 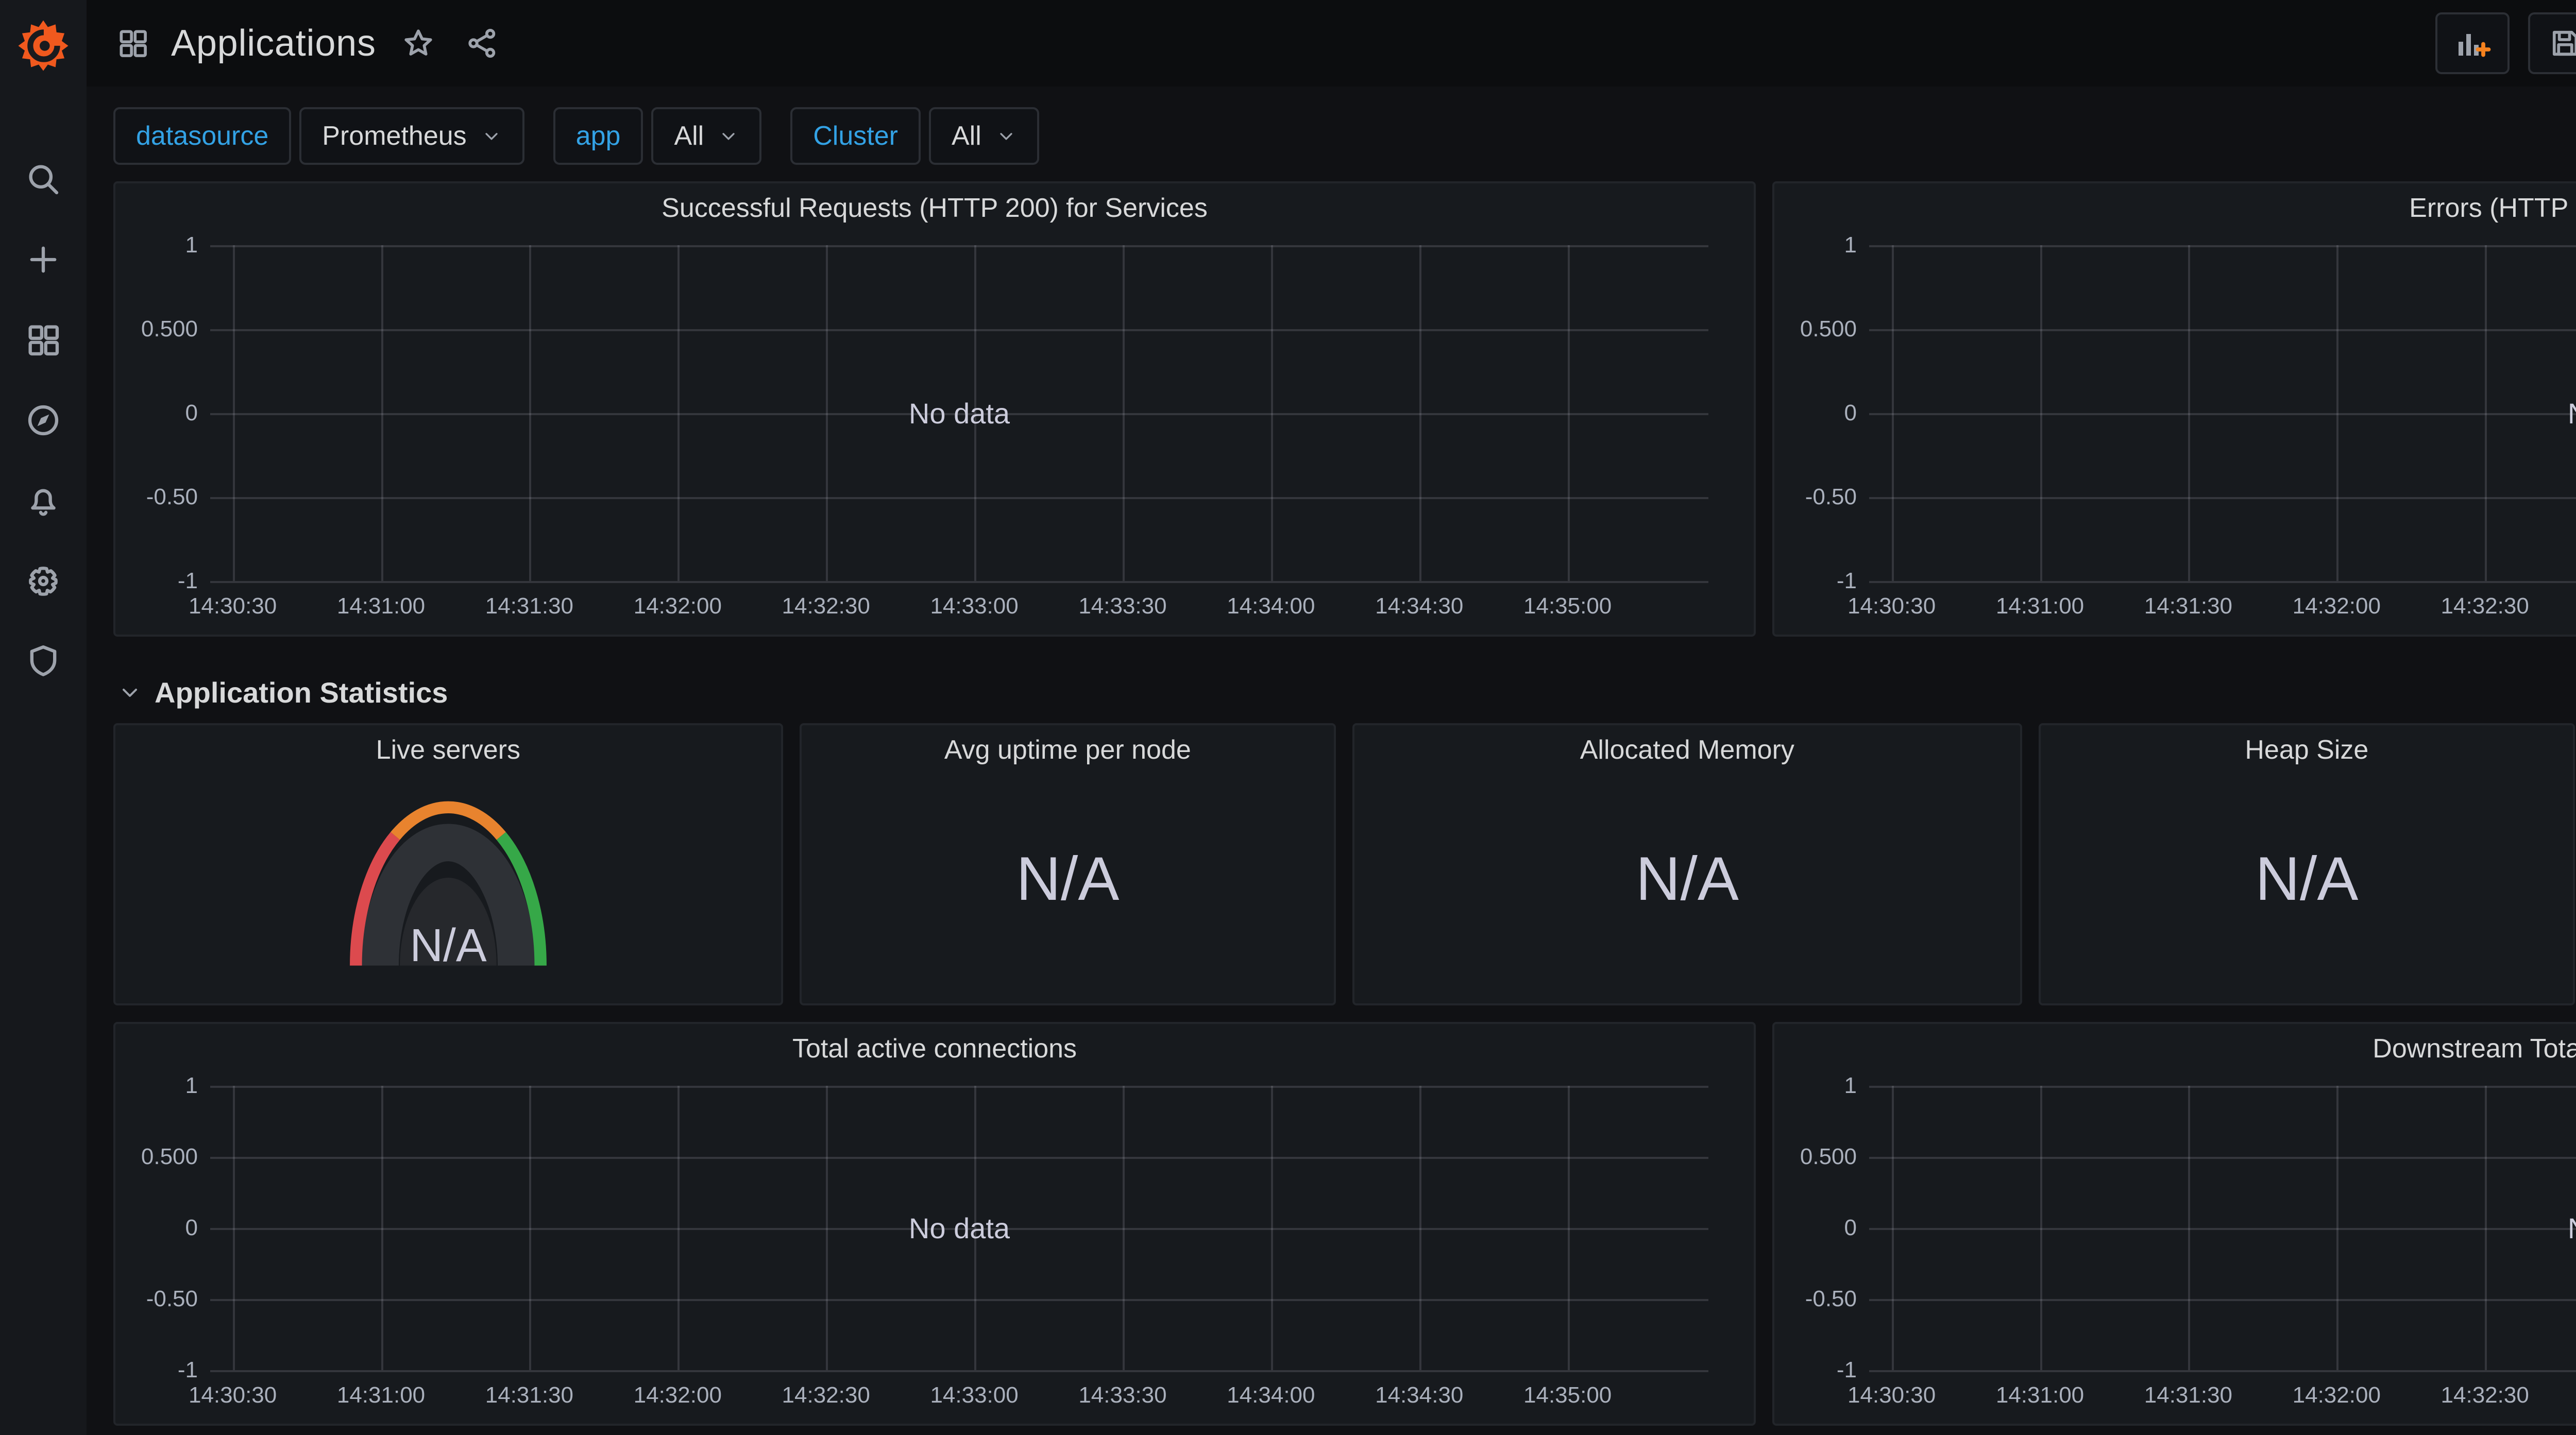 I want to click on save-dashboard-button, so click(x=2552, y=43).